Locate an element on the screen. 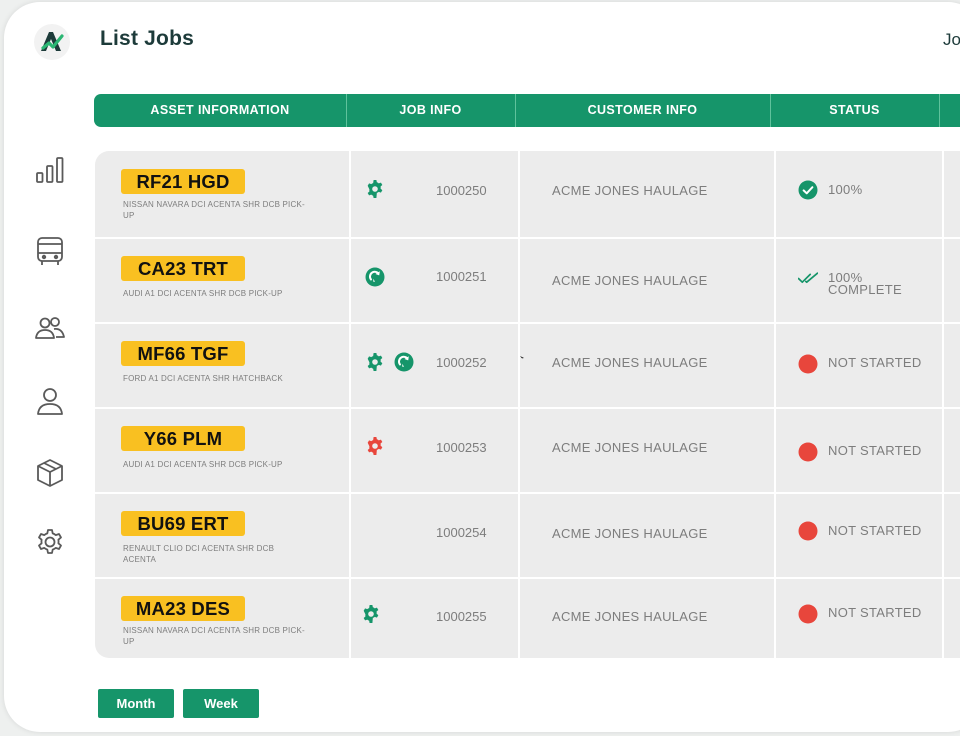 This screenshot has height=736, width=960. license-plate: MA23 DES is located at coordinates (183, 608).